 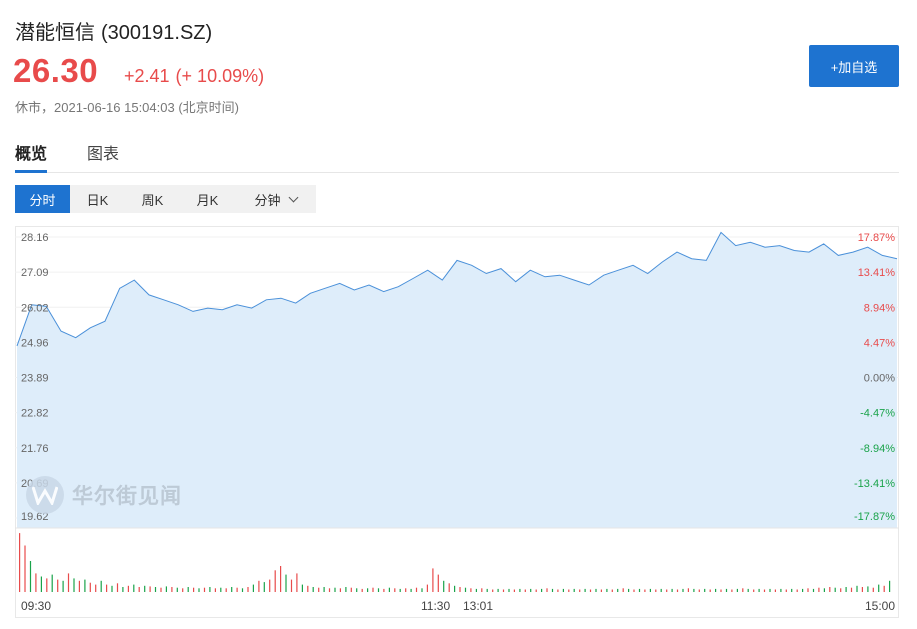 I want to click on period-selector: 分时 日K 周K 月K 分钟, so click(x=165, y=199).